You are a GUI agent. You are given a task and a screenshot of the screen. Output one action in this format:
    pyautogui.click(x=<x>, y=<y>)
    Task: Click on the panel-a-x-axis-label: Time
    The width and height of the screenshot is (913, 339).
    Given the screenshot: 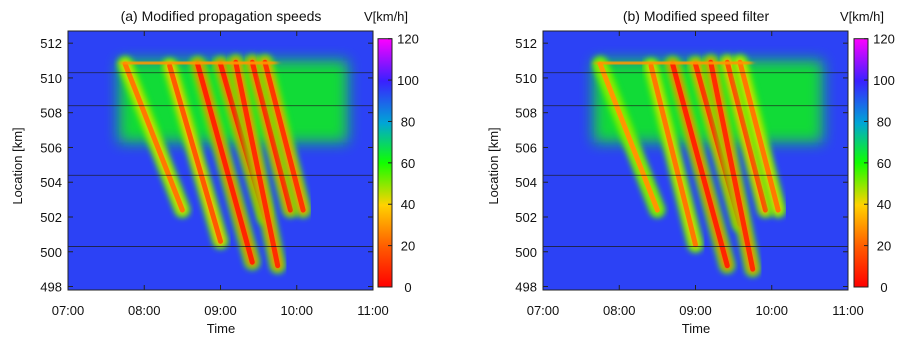 What is the action you would take?
    pyautogui.click(x=221, y=328)
    